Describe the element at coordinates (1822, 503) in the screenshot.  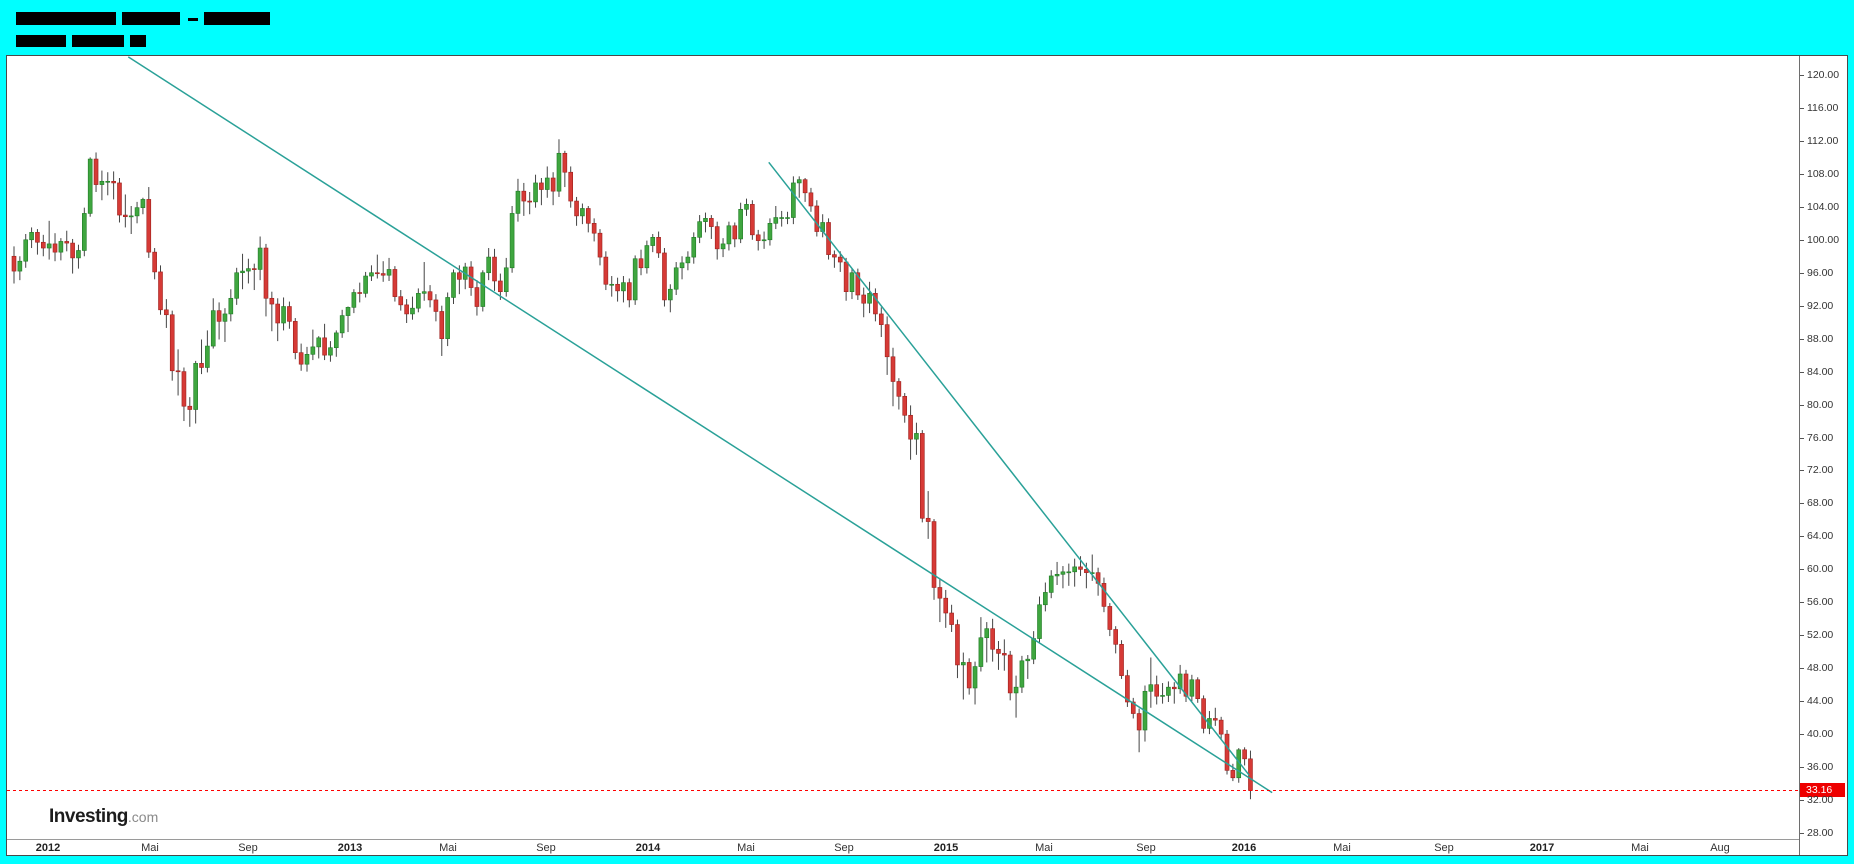
I see `price-axis-label: 68.00` at that location.